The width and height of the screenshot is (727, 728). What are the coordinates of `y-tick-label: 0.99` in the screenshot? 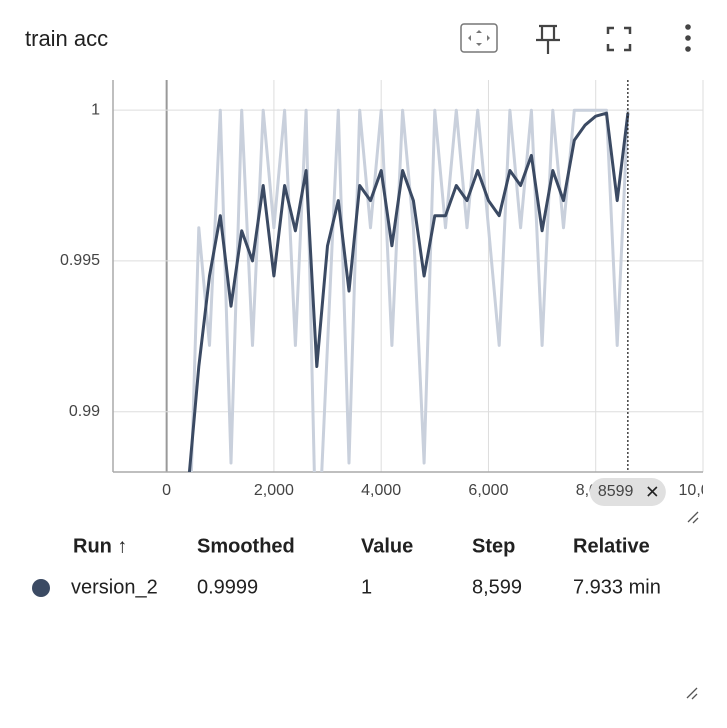 It's located at (84, 411).